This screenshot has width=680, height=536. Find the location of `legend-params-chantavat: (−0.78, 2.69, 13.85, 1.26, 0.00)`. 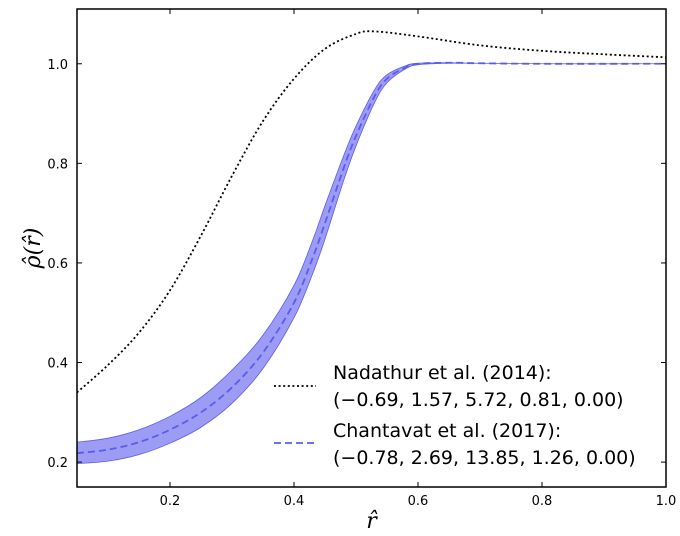

legend-params-chantavat: (−0.78, 2.69, 13.85, 1.26, 0.00) is located at coordinates (484, 458).